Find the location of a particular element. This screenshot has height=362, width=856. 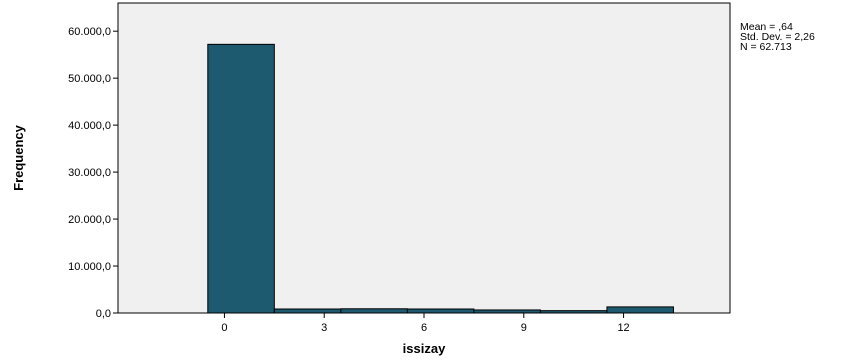

x-axis-title: issizay is located at coordinates (424, 348).